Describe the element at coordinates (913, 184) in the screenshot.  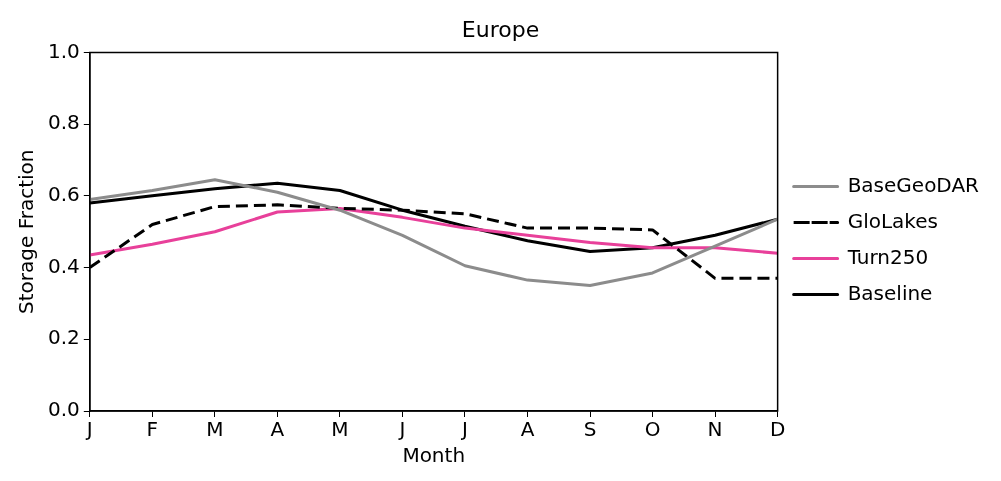
I see `legend-label: BaseGeoDAR` at that location.